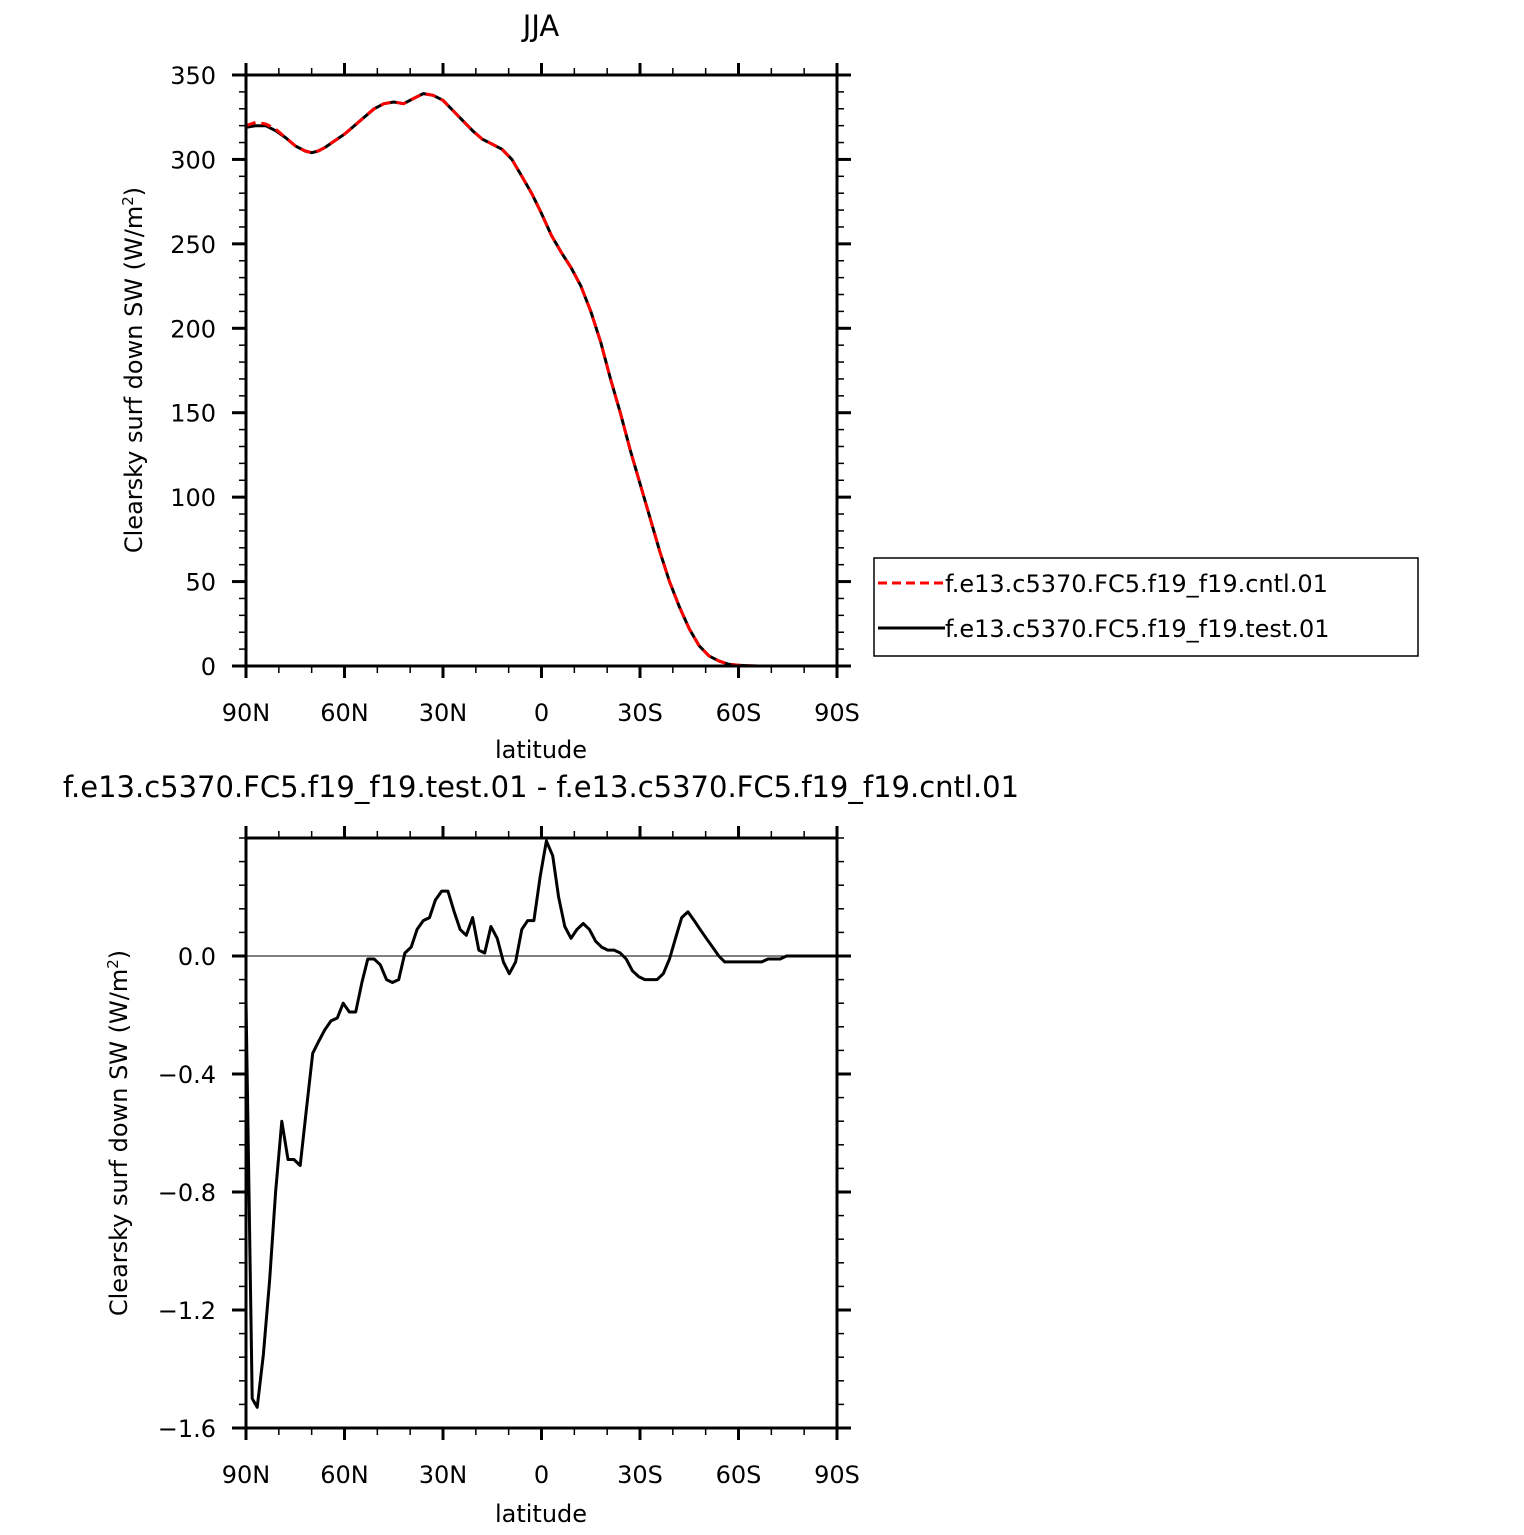  What do you see at coordinates (1137, 629) in the screenshot?
I see `legend-label-test: f.e13.c5370.FC5.f19_f19.test.01` at bounding box center [1137, 629].